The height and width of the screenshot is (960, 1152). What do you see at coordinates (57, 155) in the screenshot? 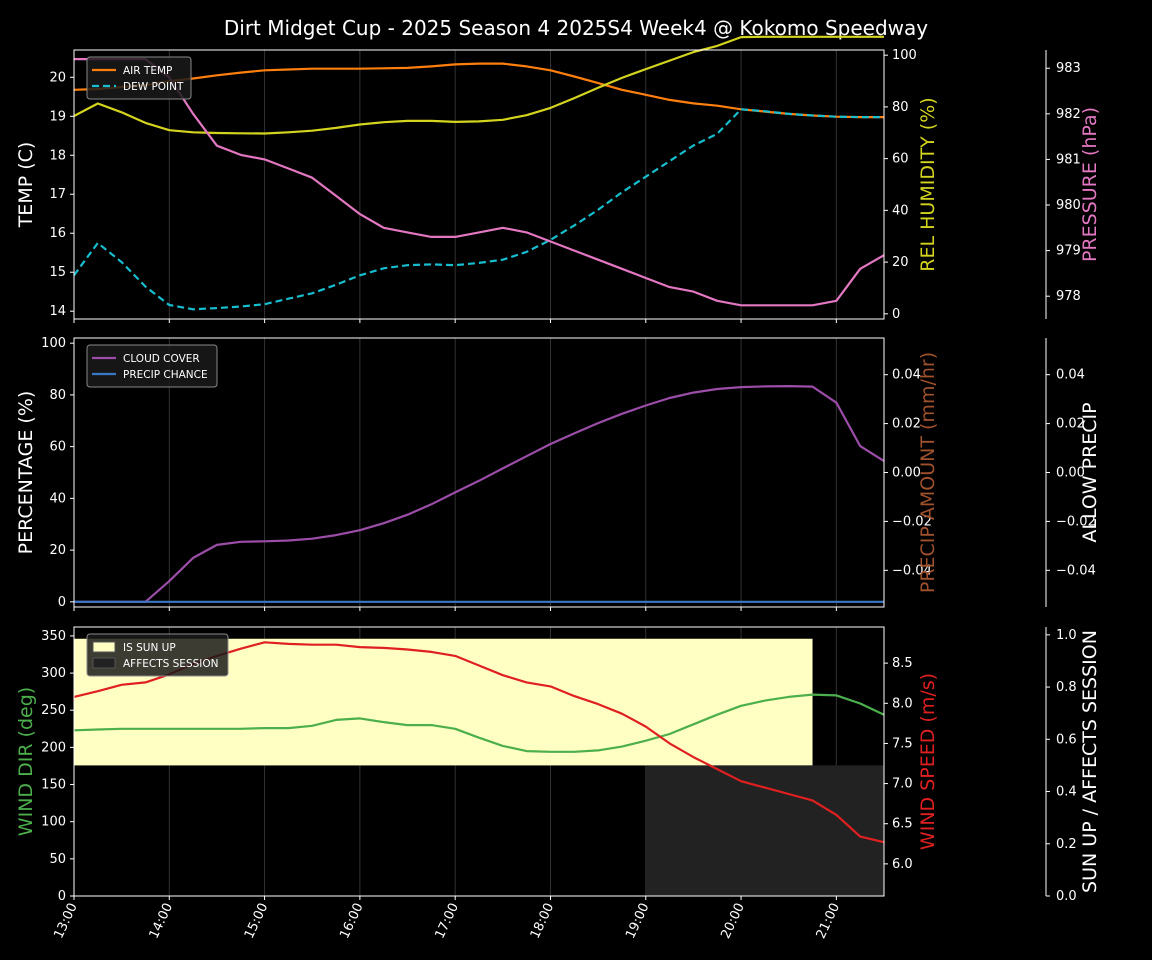
I see `left-tick-label: 18` at bounding box center [57, 155].